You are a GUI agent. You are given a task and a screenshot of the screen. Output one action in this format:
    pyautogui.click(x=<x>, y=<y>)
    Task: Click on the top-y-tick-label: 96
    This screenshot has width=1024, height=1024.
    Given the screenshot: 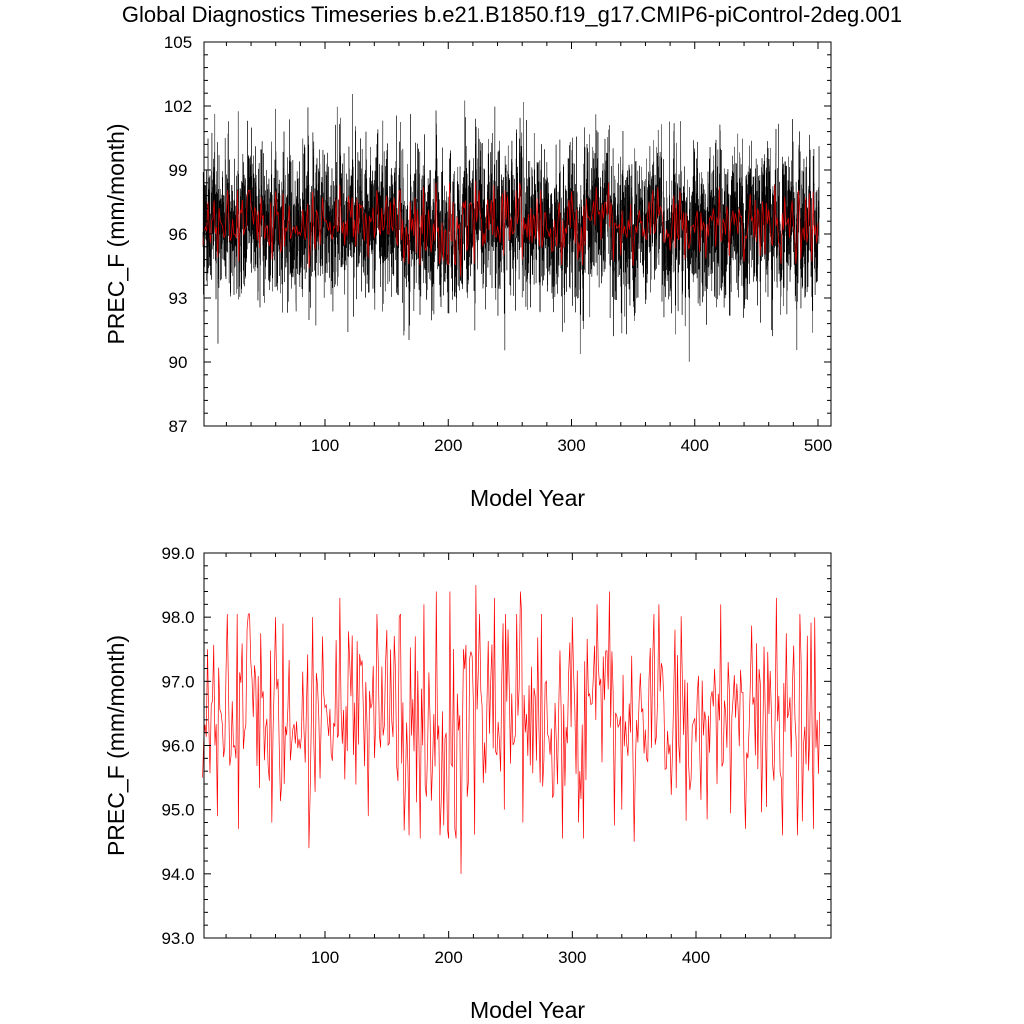 What is the action you would take?
    pyautogui.click(x=178, y=234)
    